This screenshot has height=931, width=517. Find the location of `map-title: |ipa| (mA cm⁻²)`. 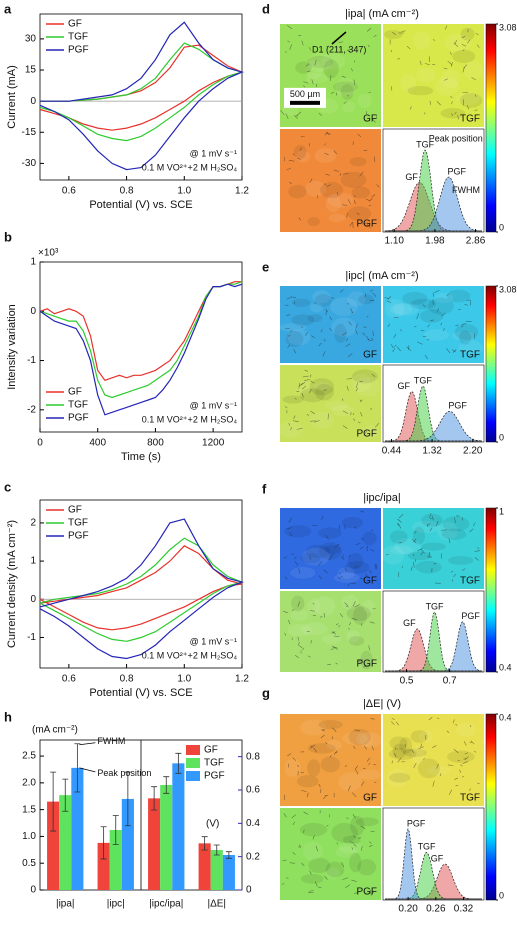

map-title: |ipa| (mA cm⁻²) is located at coordinates (382, 14).